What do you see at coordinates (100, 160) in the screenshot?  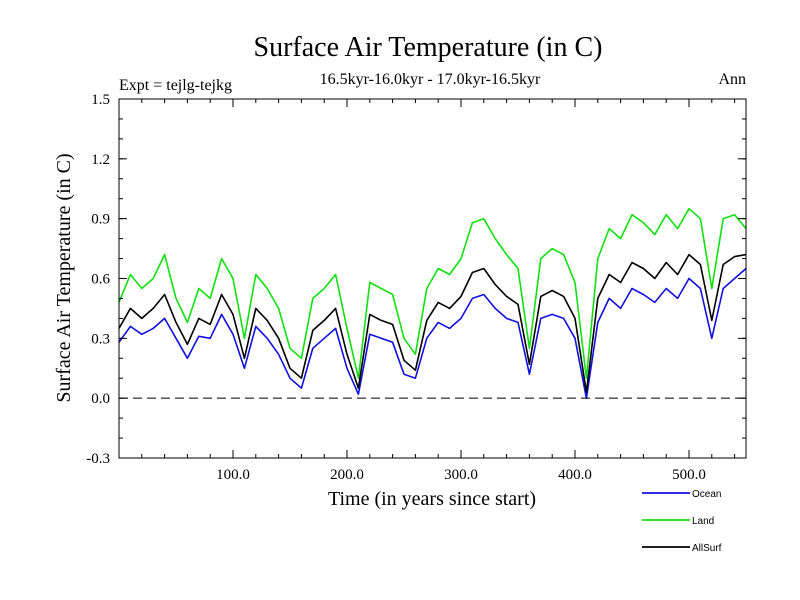 I see `y-tick-label: 1.2` at bounding box center [100, 160].